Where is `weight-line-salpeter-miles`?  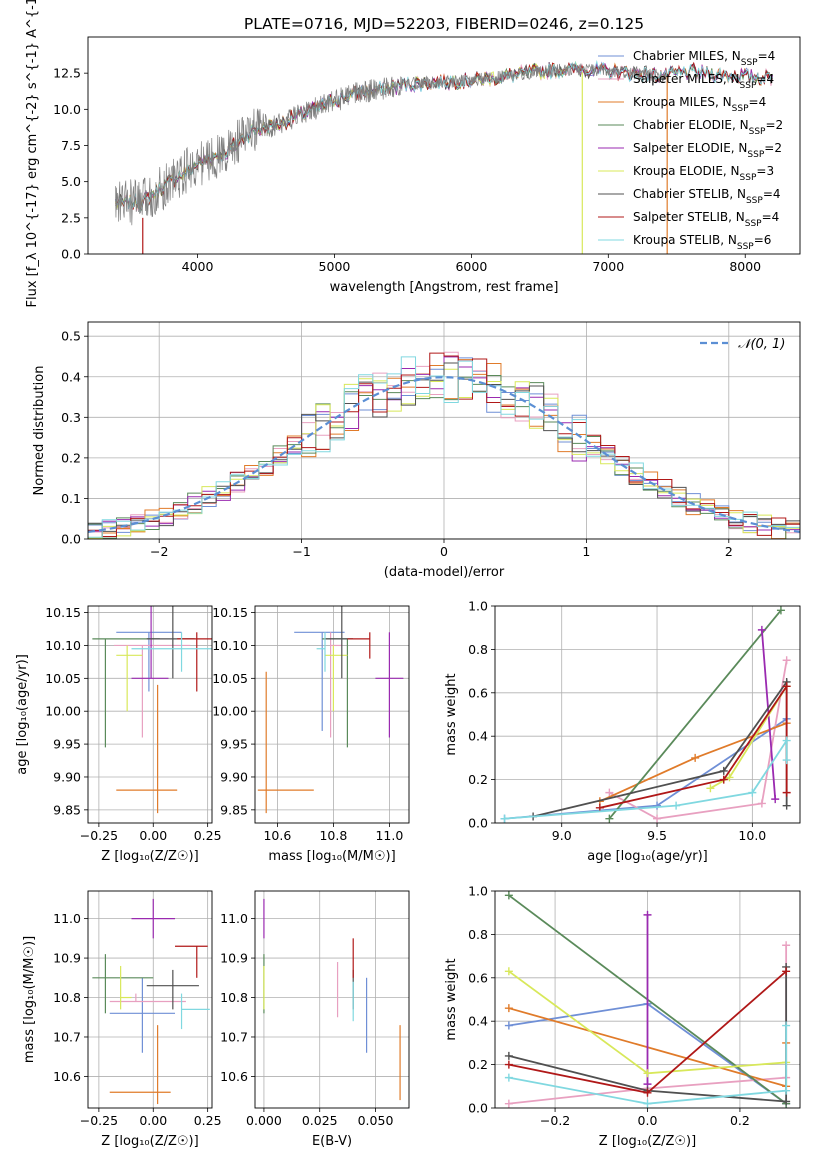 weight-line-salpeter-miles is located at coordinates (698, 740).